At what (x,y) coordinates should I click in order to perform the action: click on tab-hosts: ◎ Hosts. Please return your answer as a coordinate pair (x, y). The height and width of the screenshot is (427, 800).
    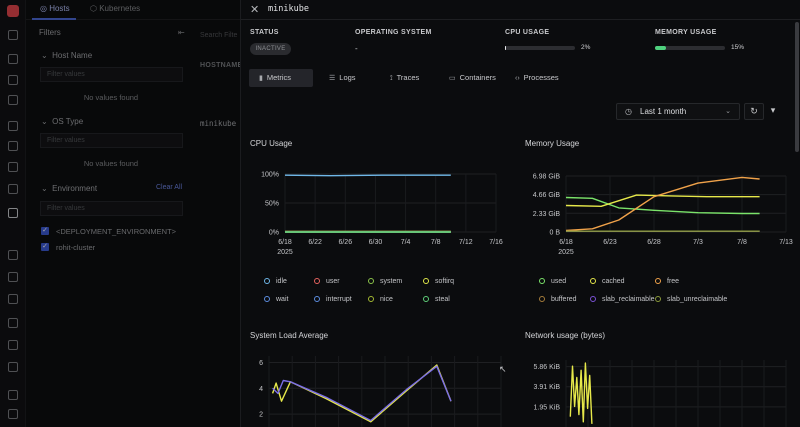
    Looking at the image, I should click on (55, 8).